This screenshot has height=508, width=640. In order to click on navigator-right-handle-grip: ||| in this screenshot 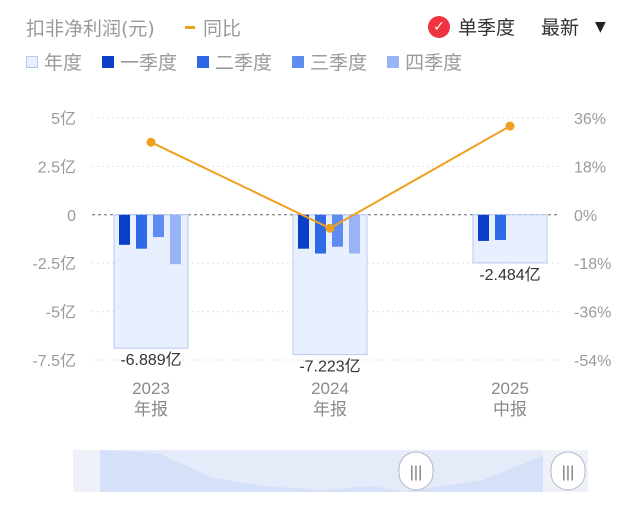, I will do `click(568, 472)`.